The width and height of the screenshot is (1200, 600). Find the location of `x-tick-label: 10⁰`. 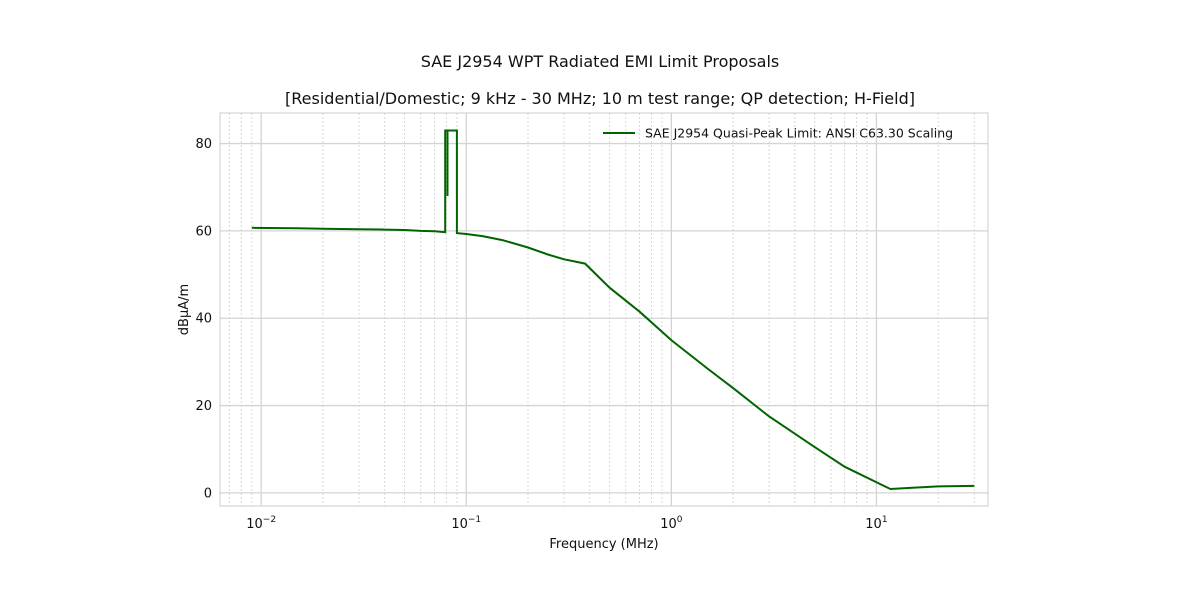

x-tick-label: 10⁰ is located at coordinates (671, 523).